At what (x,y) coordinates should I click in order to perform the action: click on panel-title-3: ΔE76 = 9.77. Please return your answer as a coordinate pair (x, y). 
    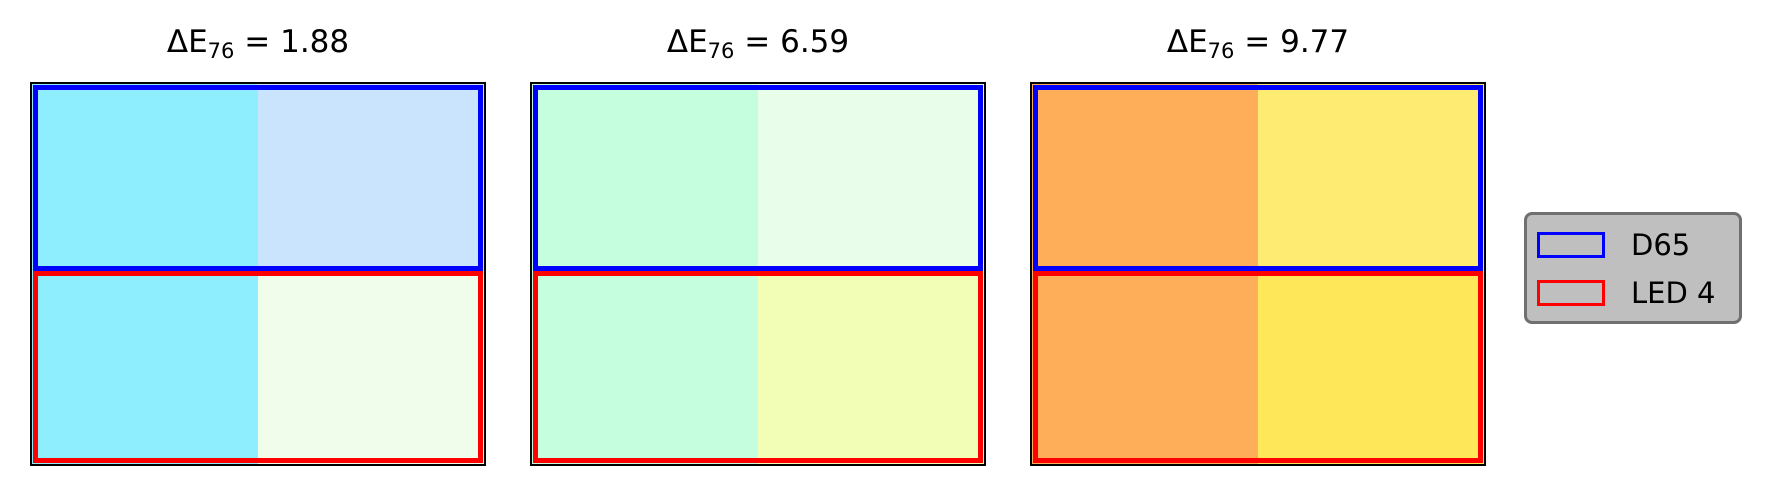
    Looking at the image, I should click on (1258, 43).